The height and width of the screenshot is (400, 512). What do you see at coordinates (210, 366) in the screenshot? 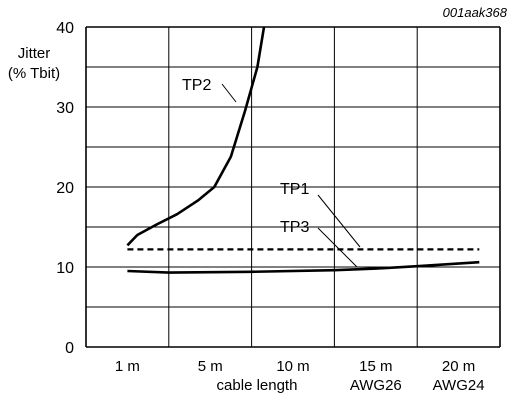
I see `x-tick-label: 5 m` at bounding box center [210, 366].